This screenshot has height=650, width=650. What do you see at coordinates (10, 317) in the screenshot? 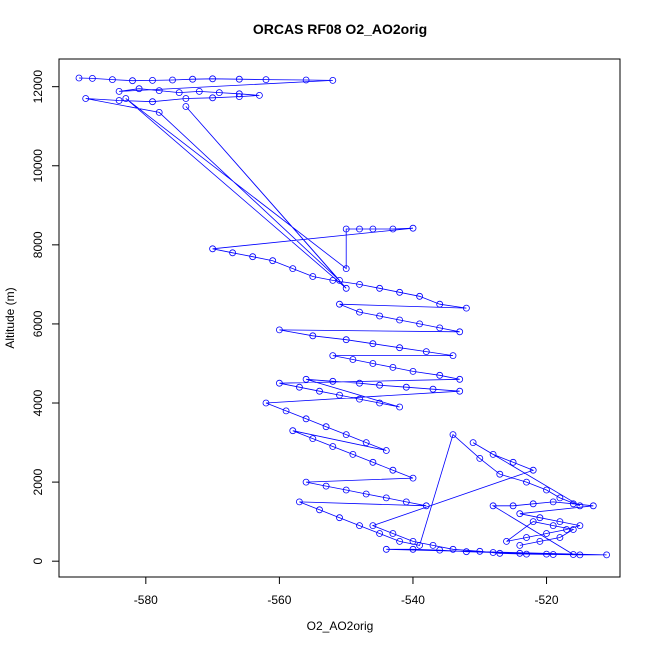
I see `y-axis-label: Altitude (m)` at bounding box center [10, 317].